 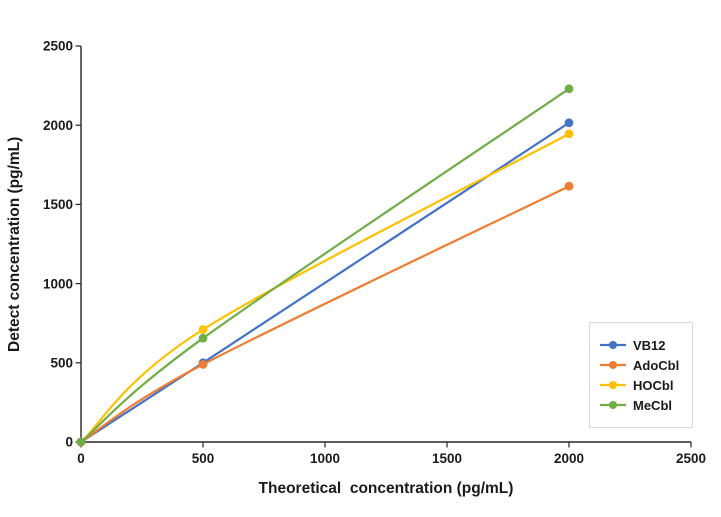 I want to click on legend-label: HOCbl, so click(x=653, y=385).